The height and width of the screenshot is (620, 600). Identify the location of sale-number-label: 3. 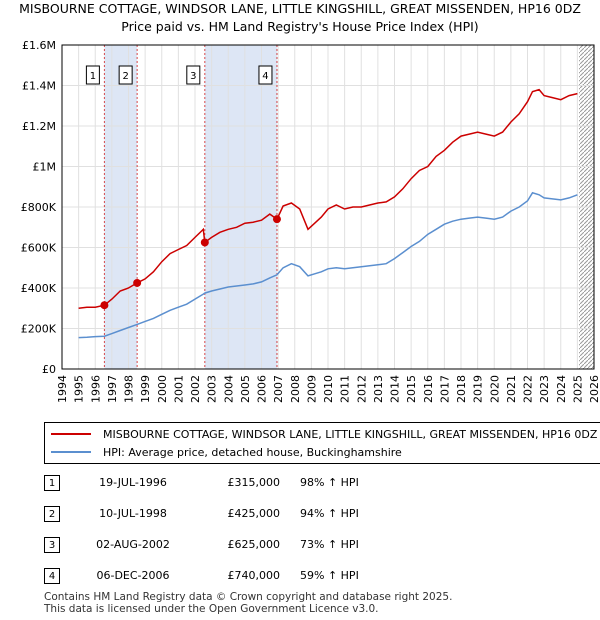
(193, 76).